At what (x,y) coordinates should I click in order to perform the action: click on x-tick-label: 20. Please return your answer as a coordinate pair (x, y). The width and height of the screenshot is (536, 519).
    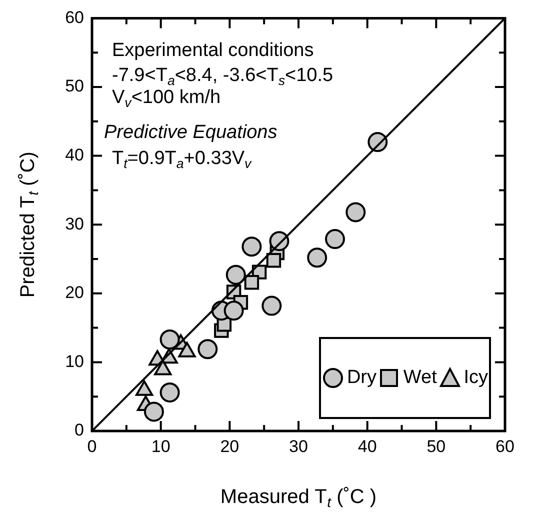
    Looking at the image, I should click on (230, 446).